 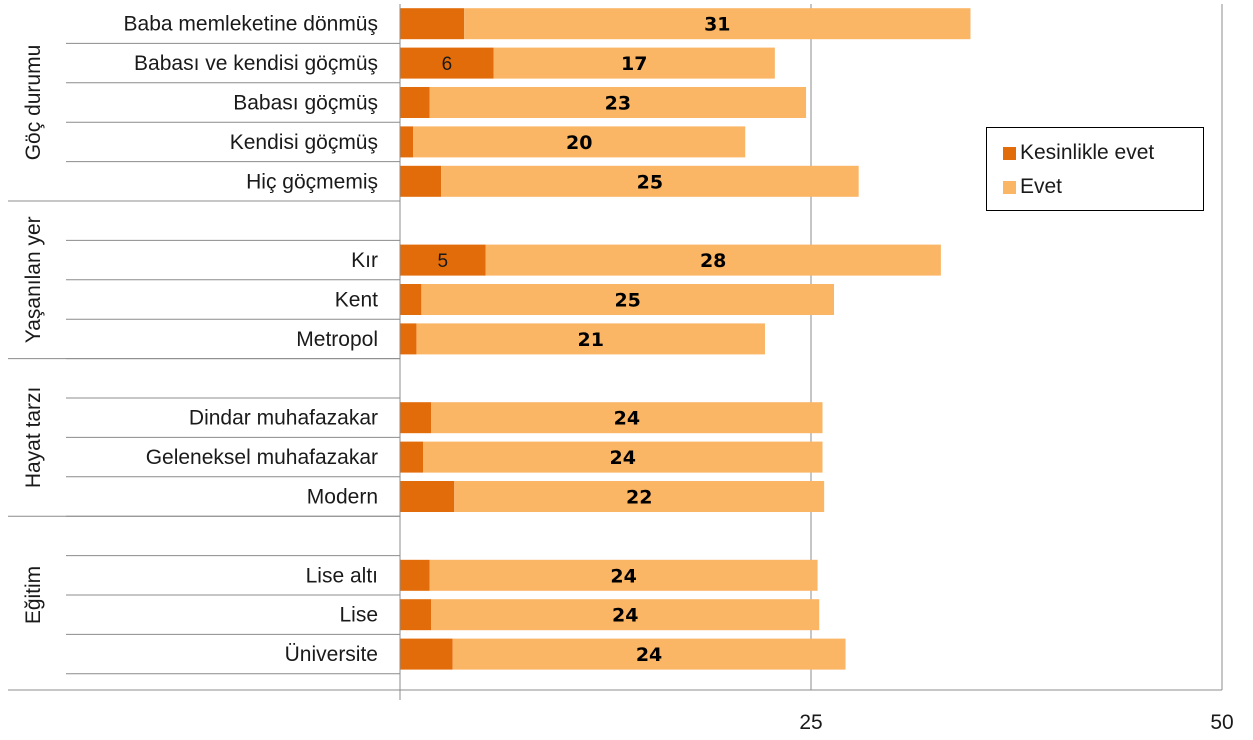 I want to click on legend-item-kesinlikle-evet: Kesinlikle evet, so click(x=1078, y=153).